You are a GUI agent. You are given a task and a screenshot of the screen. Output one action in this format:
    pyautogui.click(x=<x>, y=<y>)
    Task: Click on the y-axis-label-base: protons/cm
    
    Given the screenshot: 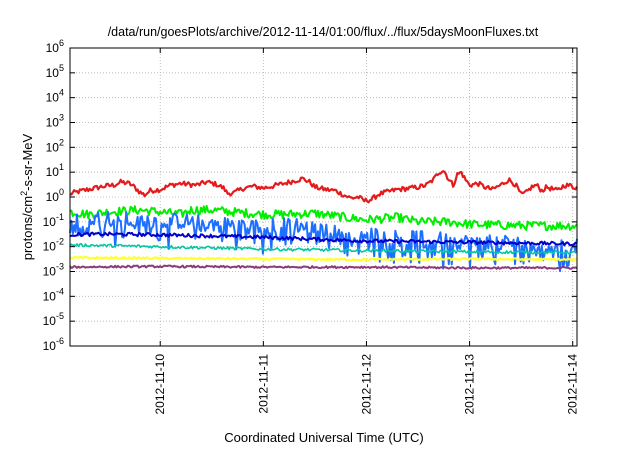 What is the action you would take?
    pyautogui.click(x=27, y=228)
    